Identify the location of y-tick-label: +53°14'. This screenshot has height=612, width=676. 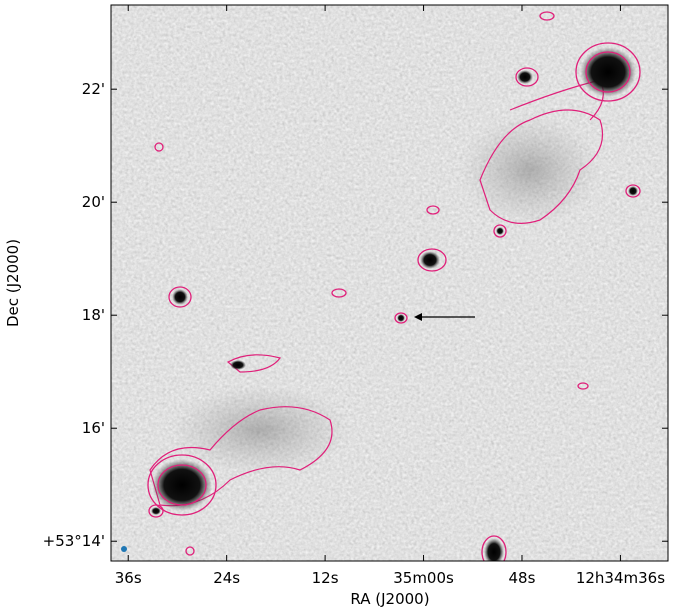
(74, 541).